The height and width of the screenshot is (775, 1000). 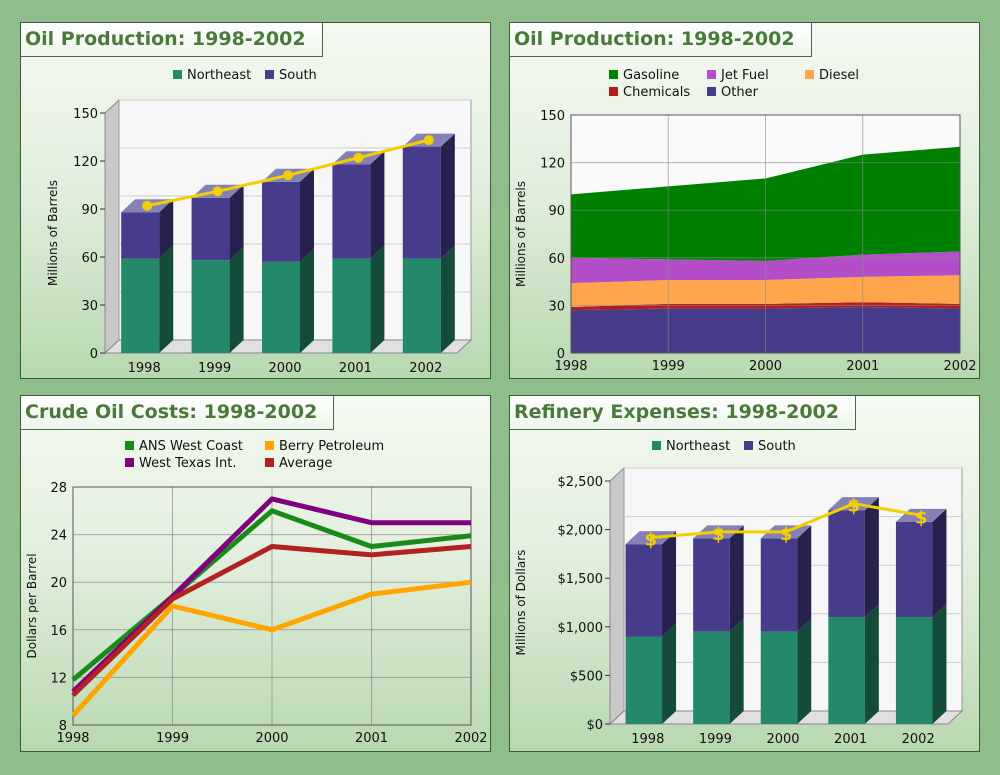 I want to click on legend-label: Northeast, so click(x=698, y=446).